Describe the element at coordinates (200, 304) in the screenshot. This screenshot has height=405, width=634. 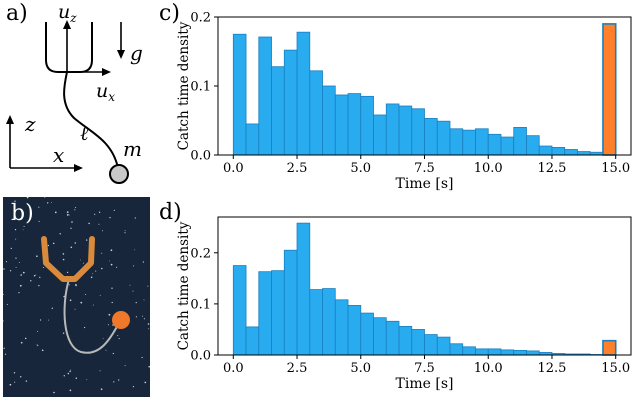
I see `y-tick-label: 0.1` at that location.